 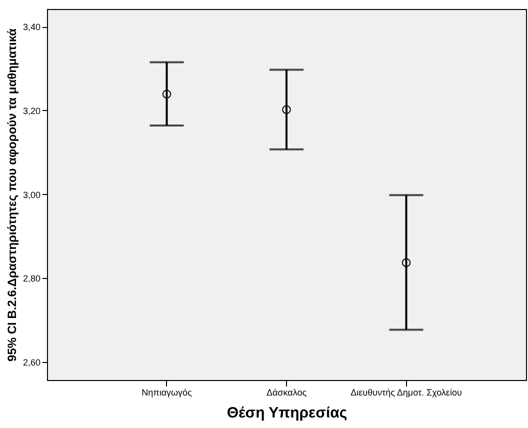 What do you see at coordinates (167, 393) in the screenshot?
I see `x-tick-label: Νηπιαγωγός` at bounding box center [167, 393].